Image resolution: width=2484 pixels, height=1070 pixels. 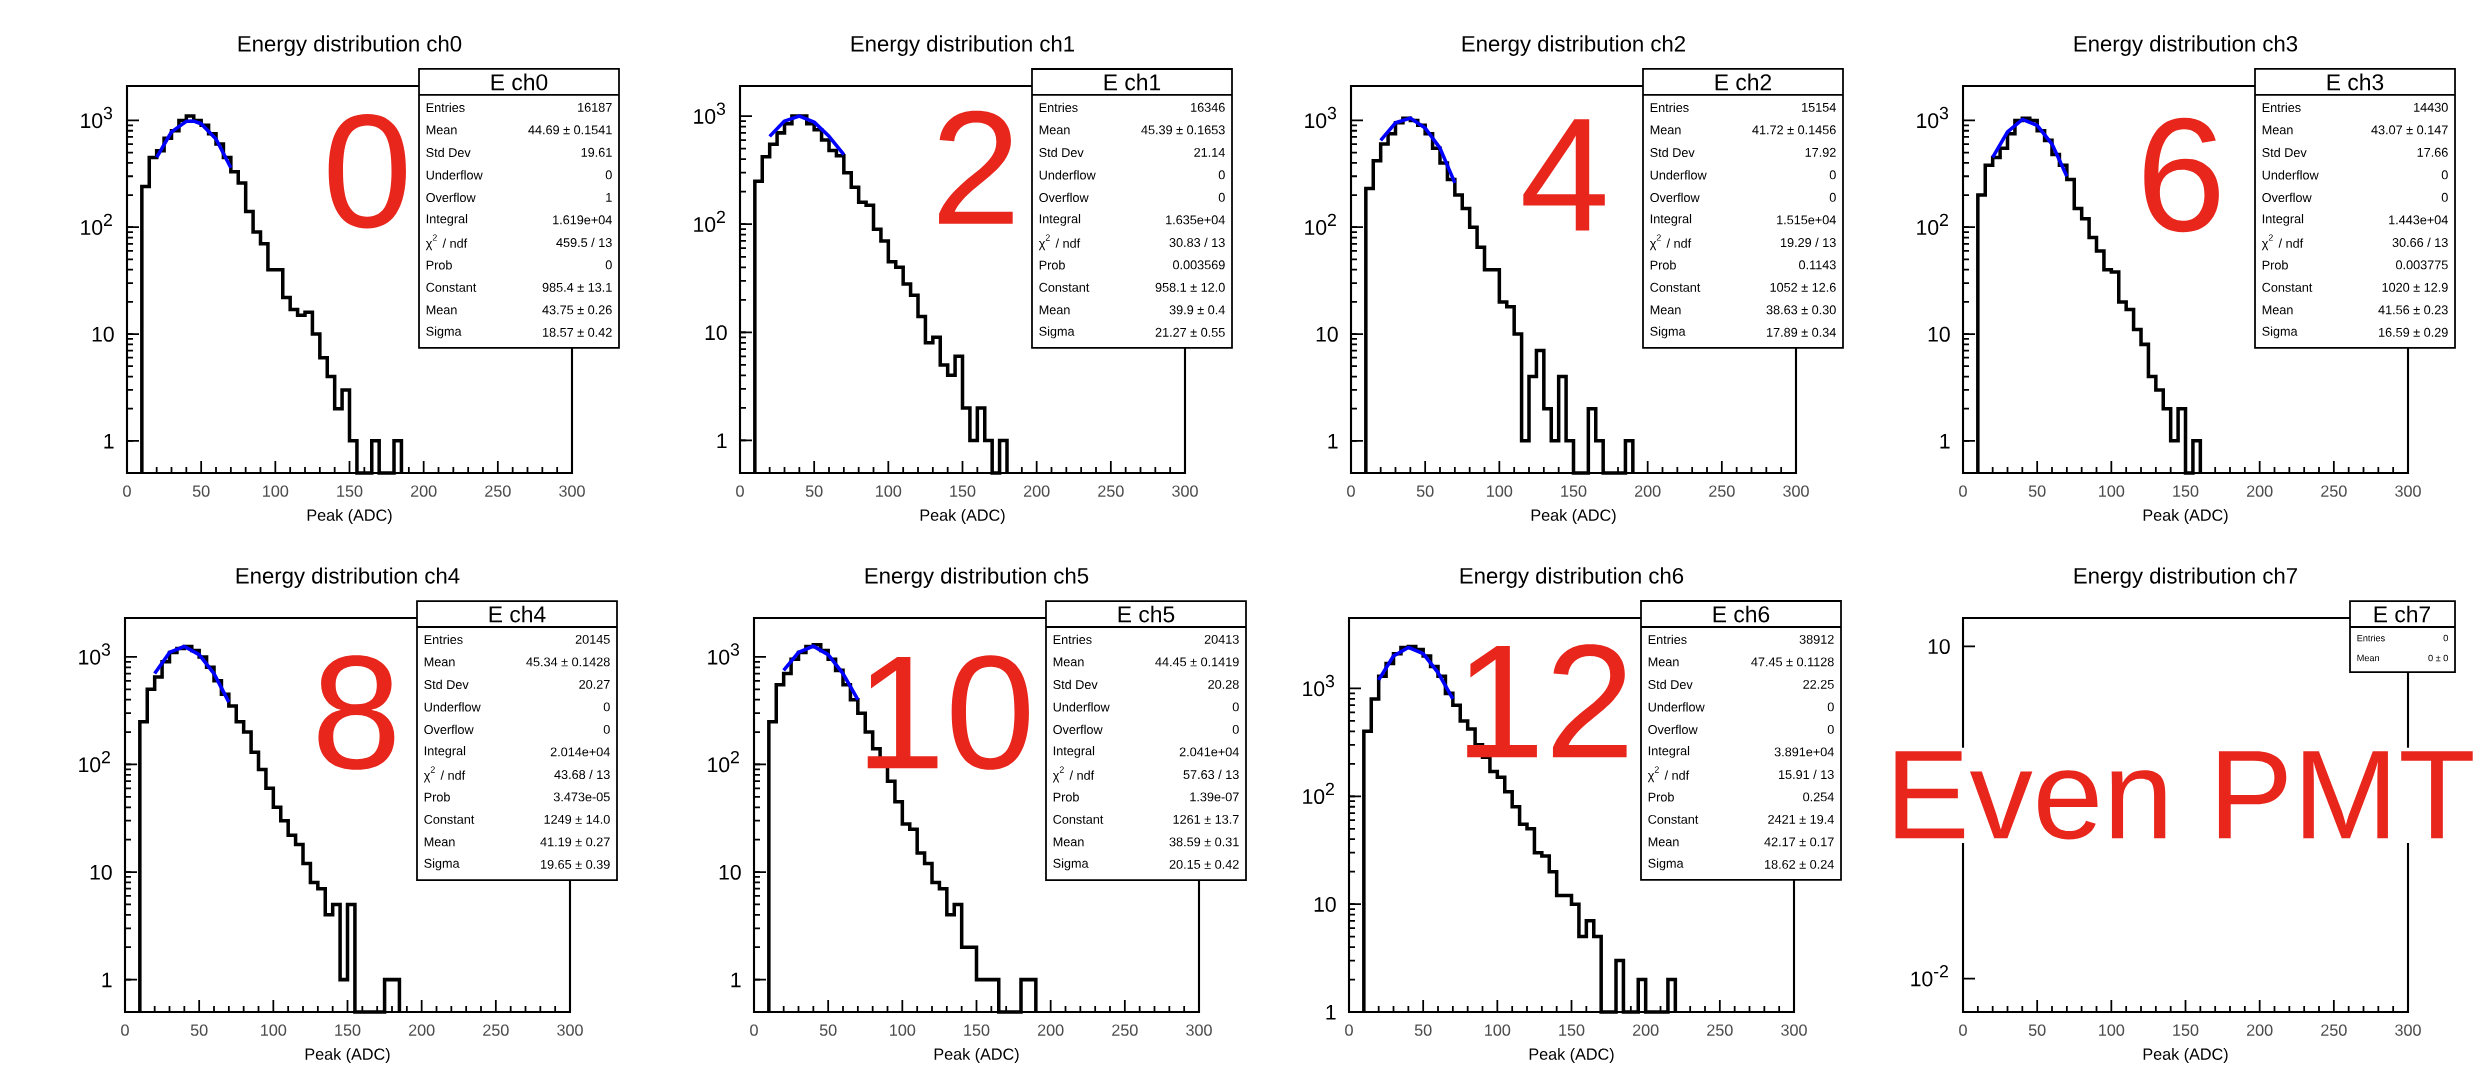 I want to click on annotation: 47.45 ± 0.1128, so click(x=1792, y=662).